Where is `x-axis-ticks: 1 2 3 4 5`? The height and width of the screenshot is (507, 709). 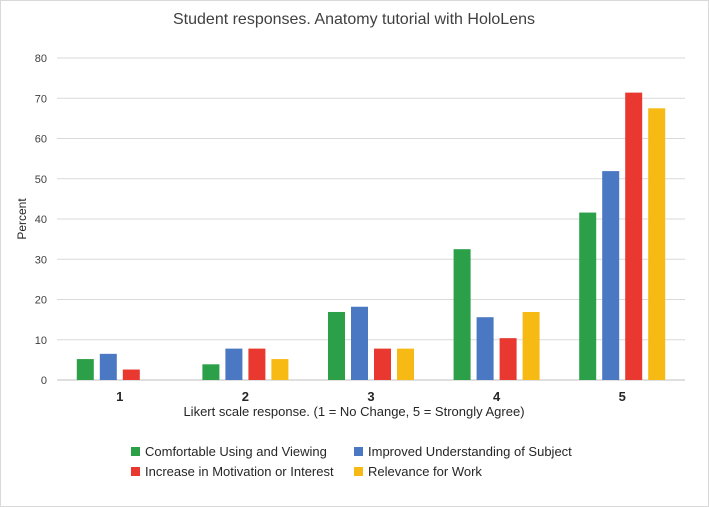 x-axis-ticks: 1 2 3 4 5 is located at coordinates (371, 396).